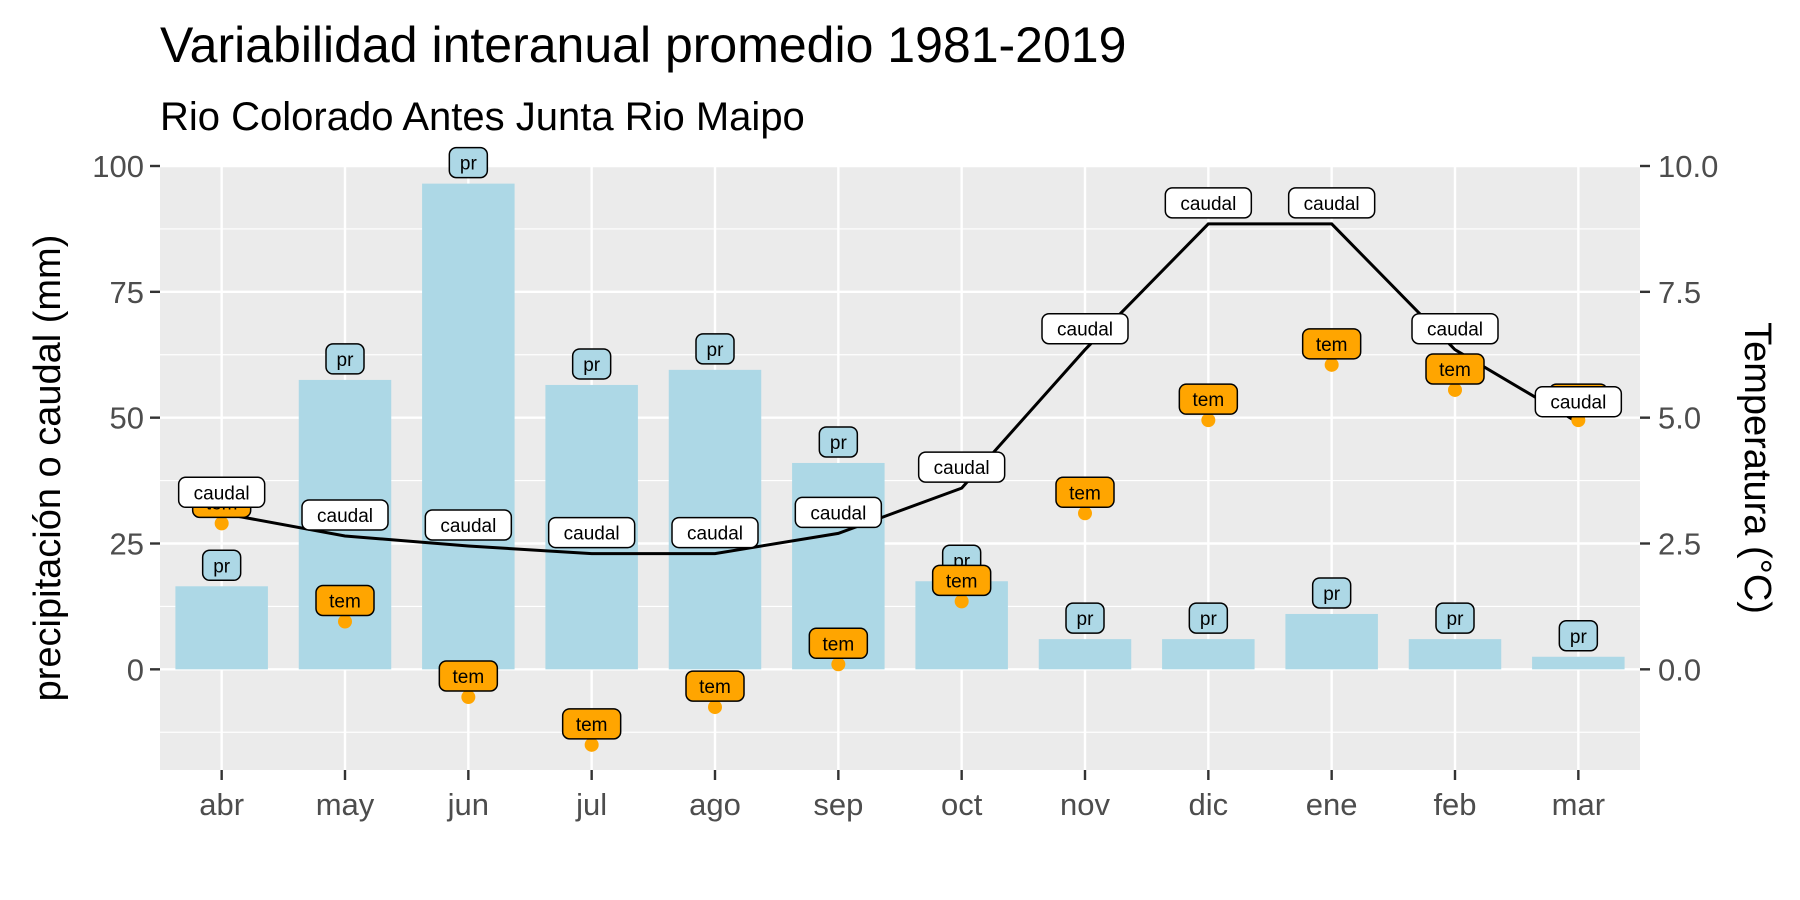 This screenshot has height=900, width=1800. I want to click on x-tick-label: may, so click(345, 804).